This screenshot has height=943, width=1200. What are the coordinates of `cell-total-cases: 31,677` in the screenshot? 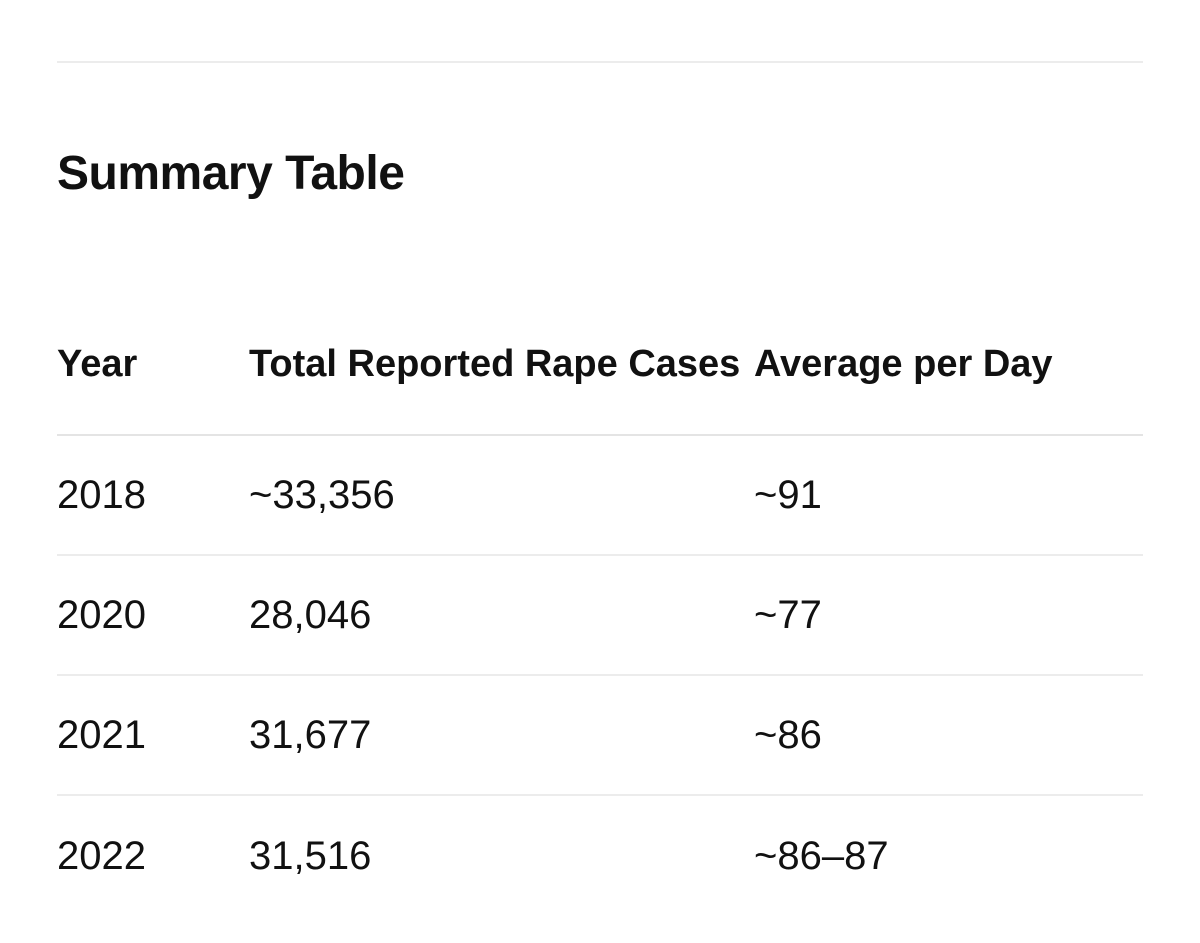 It's located at (310, 735).